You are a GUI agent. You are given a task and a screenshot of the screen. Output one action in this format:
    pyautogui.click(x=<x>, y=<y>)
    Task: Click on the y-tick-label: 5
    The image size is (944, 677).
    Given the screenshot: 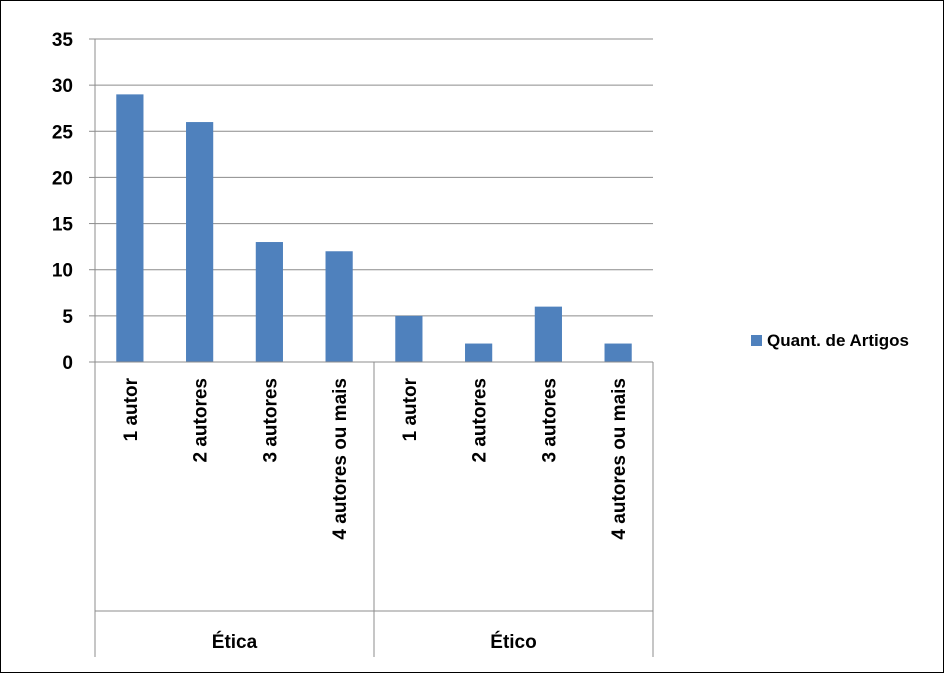 What is the action you would take?
    pyautogui.click(x=67, y=317)
    